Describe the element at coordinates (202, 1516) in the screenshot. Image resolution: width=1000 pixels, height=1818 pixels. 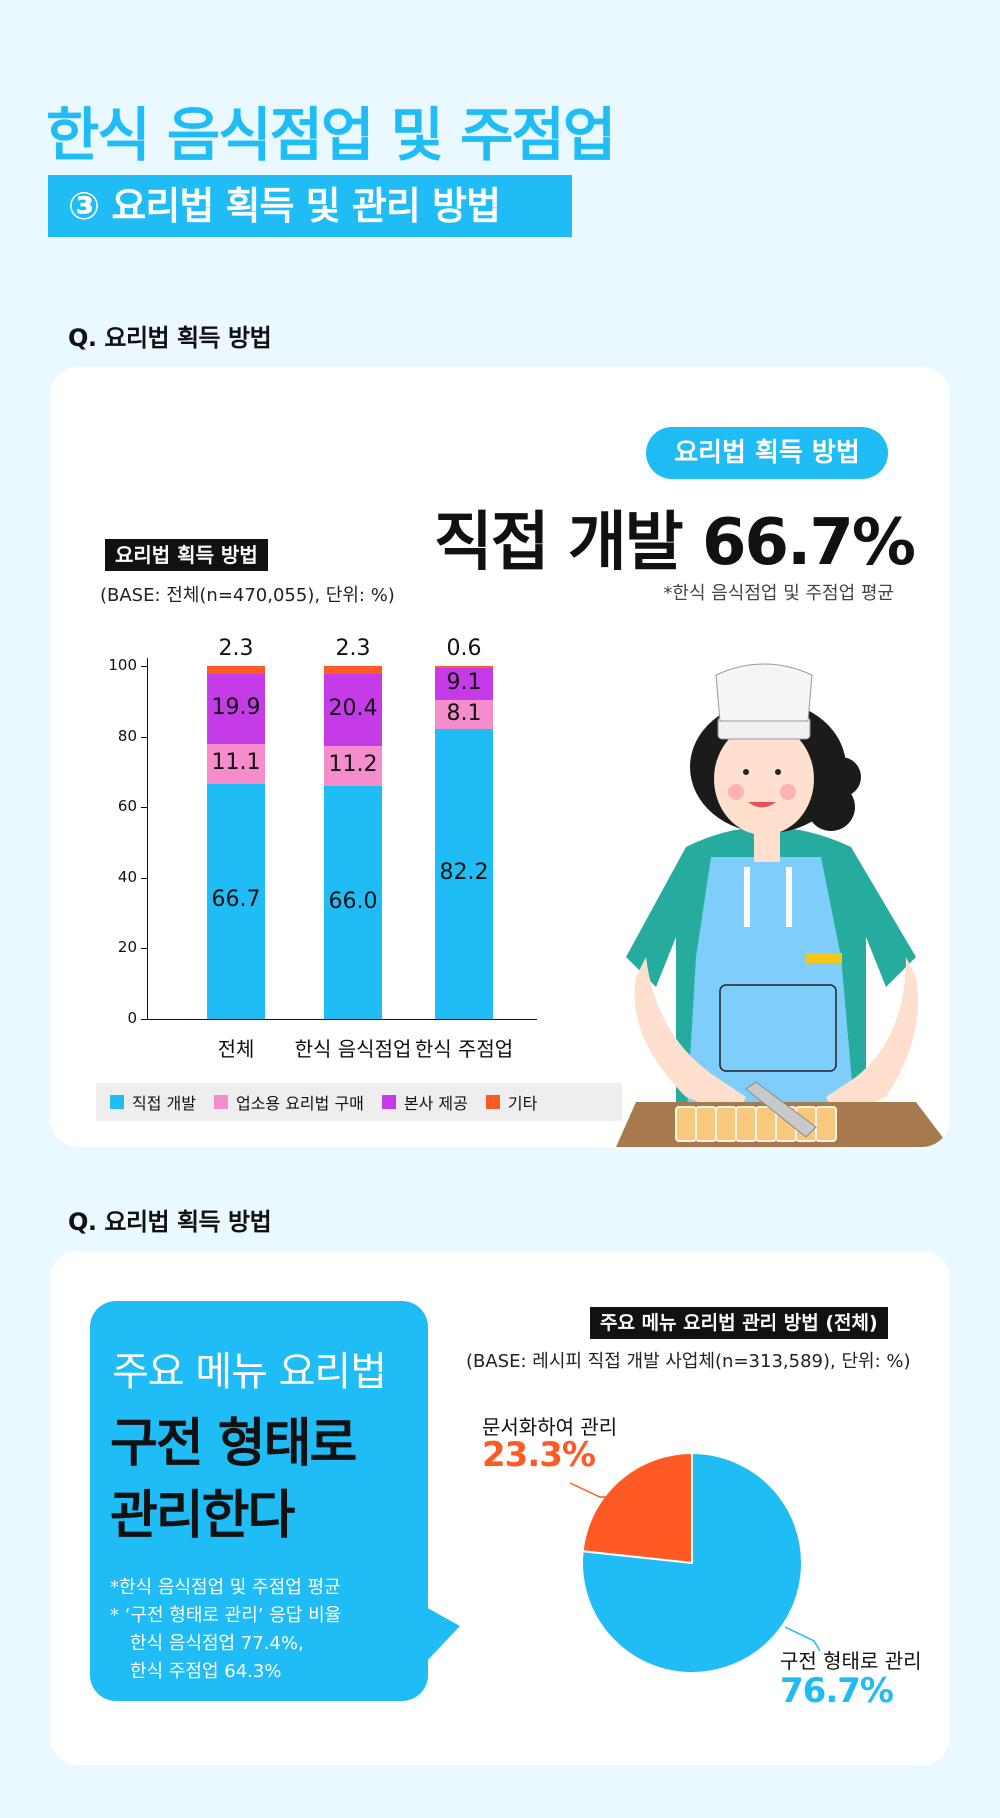
I see `bubble-headline: 관리한다` at that location.